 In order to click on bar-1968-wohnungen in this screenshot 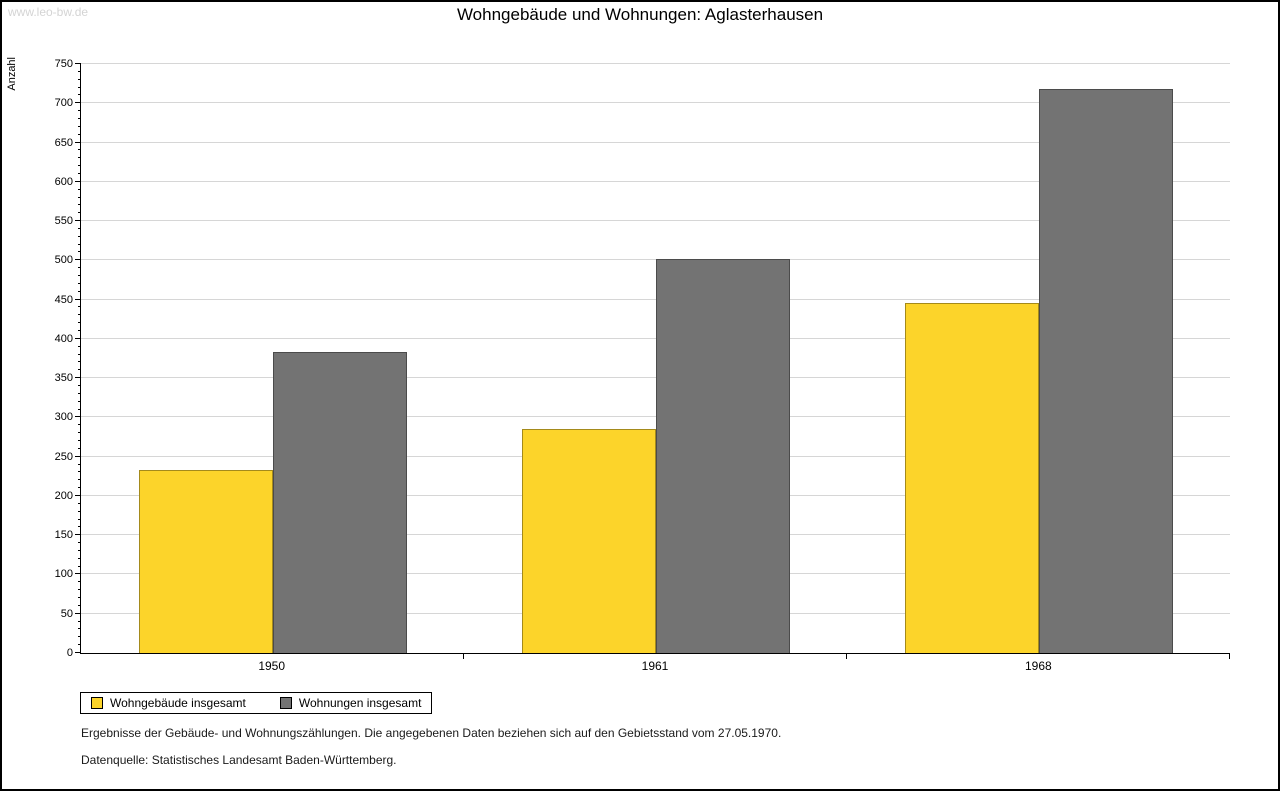, I will do `click(1105, 371)`.